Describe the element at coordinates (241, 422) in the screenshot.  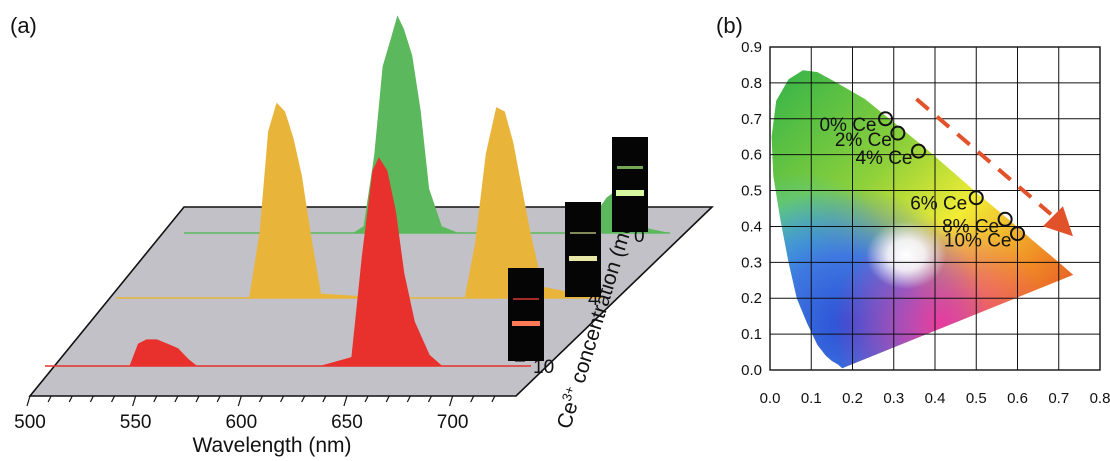
I see `x-tick-label: 600` at that location.